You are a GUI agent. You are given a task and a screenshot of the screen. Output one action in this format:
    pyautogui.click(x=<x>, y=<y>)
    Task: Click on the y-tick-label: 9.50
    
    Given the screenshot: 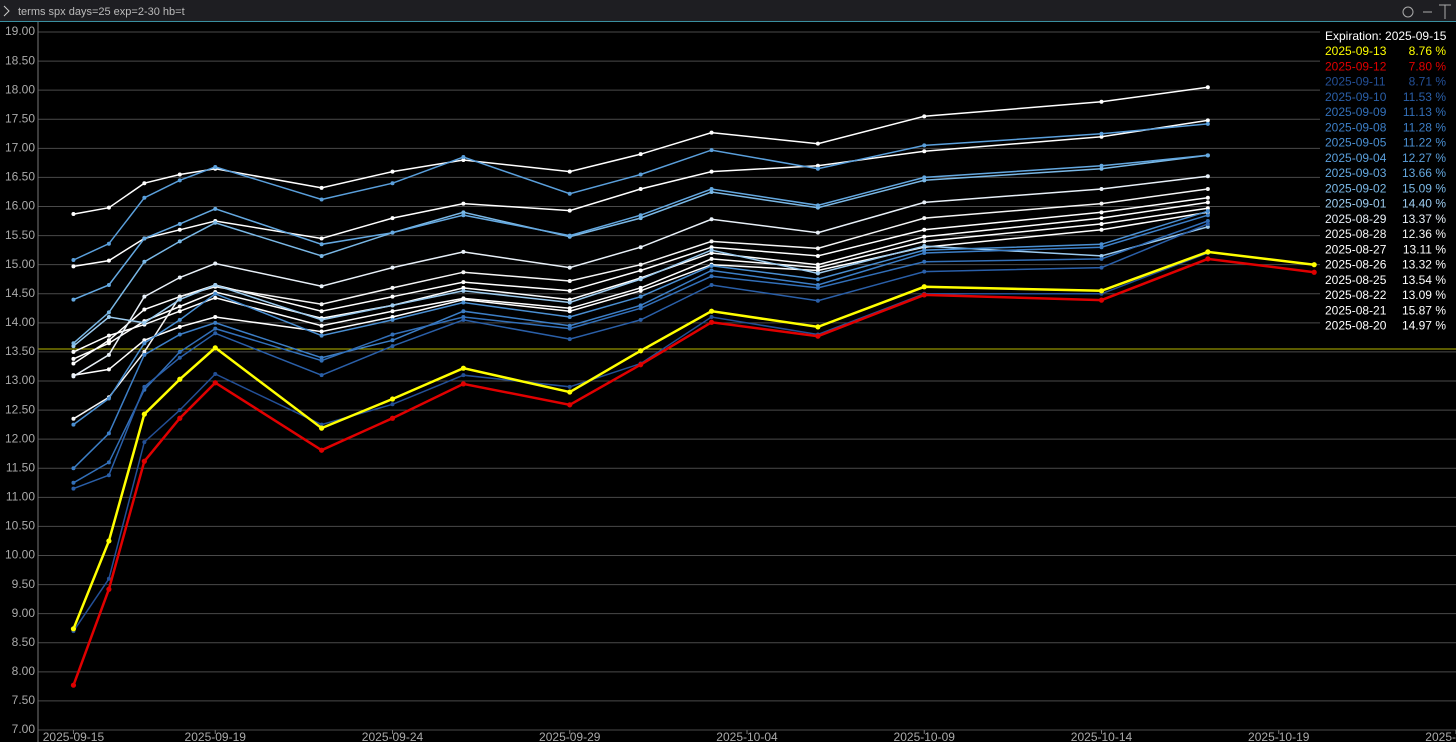 What is the action you would take?
    pyautogui.click(x=24, y=584)
    